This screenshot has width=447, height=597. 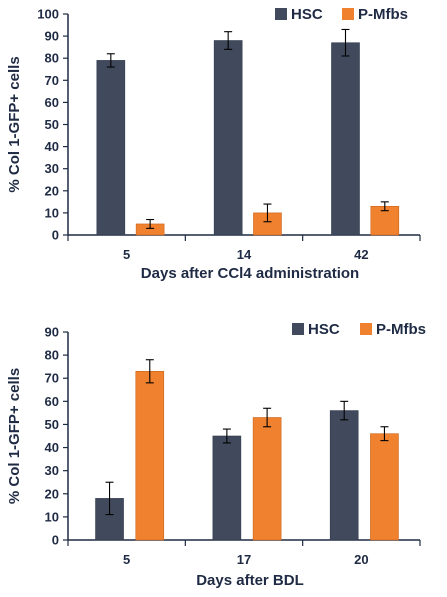 What do you see at coordinates (244, 559) in the screenshot?
I see `x-tick-label: 17` at bounding box center [244, 559].